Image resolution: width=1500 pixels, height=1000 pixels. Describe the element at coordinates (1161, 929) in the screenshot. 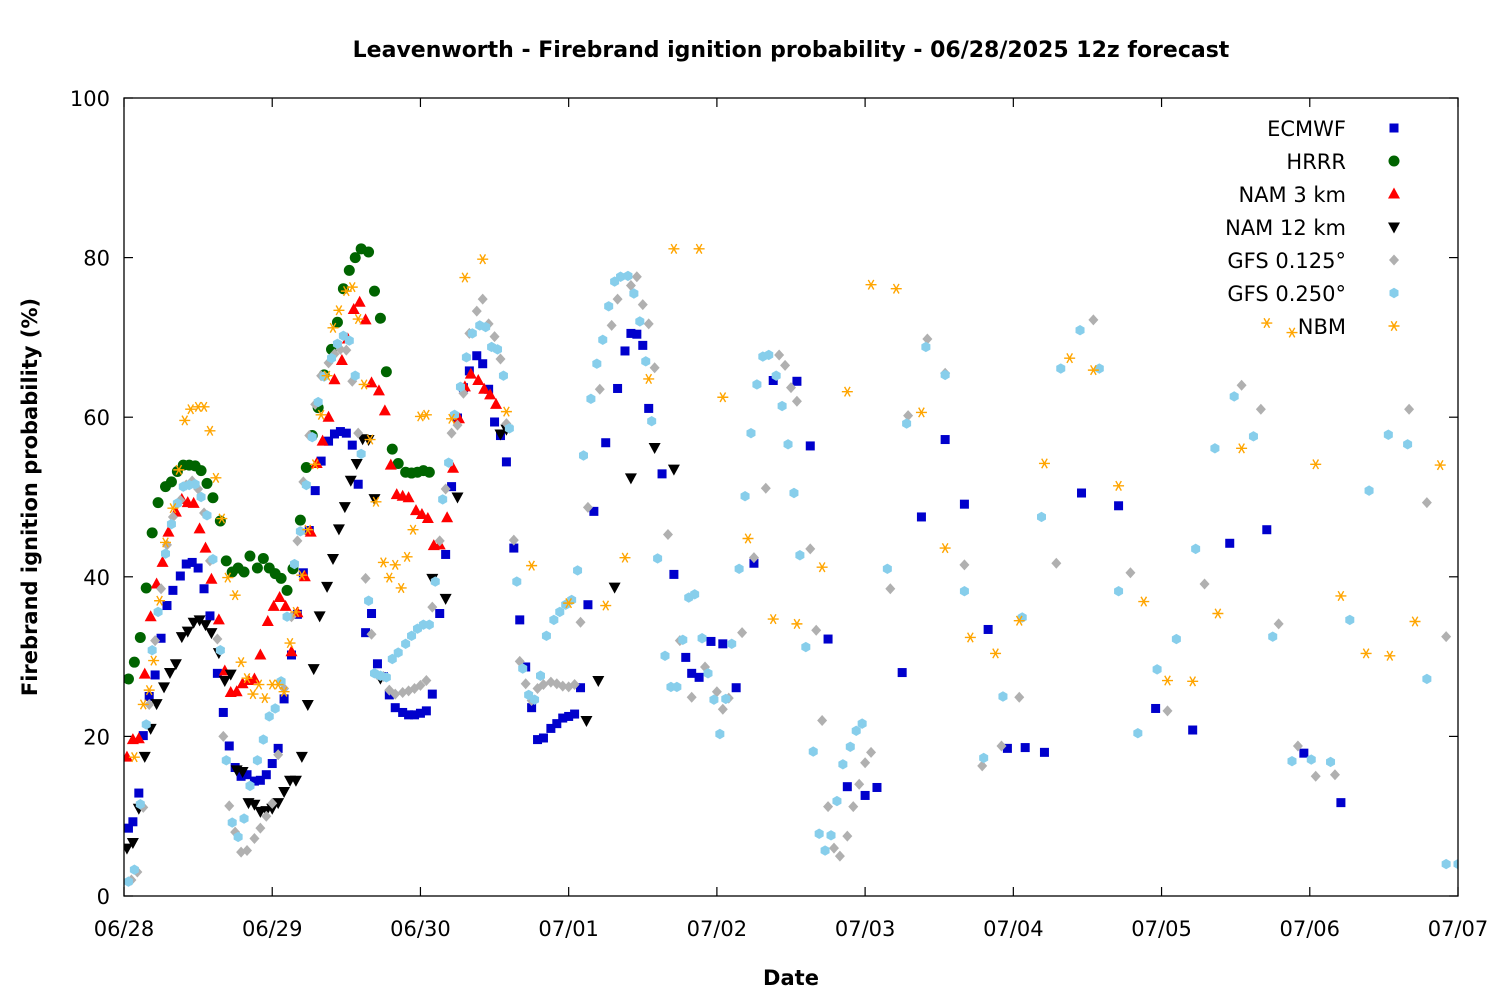

I see `x-tick-label: 07/05` at that location.